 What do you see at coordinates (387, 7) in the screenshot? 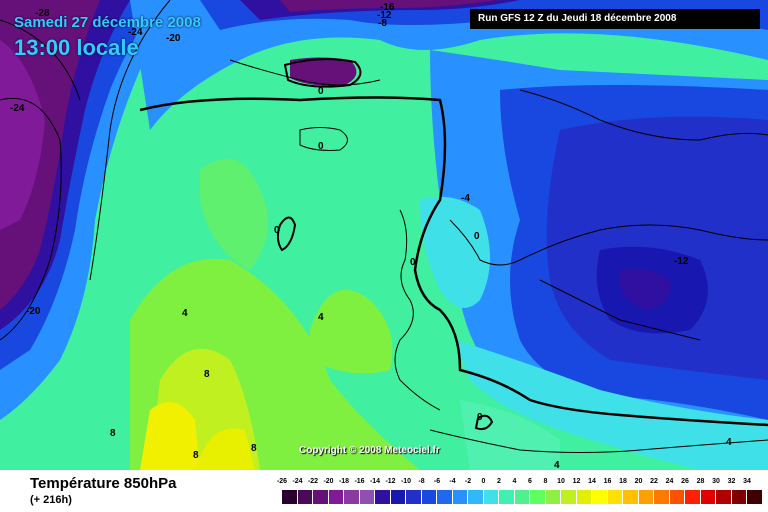
I see `contour-label: -16` at bounding box center [387, 7].